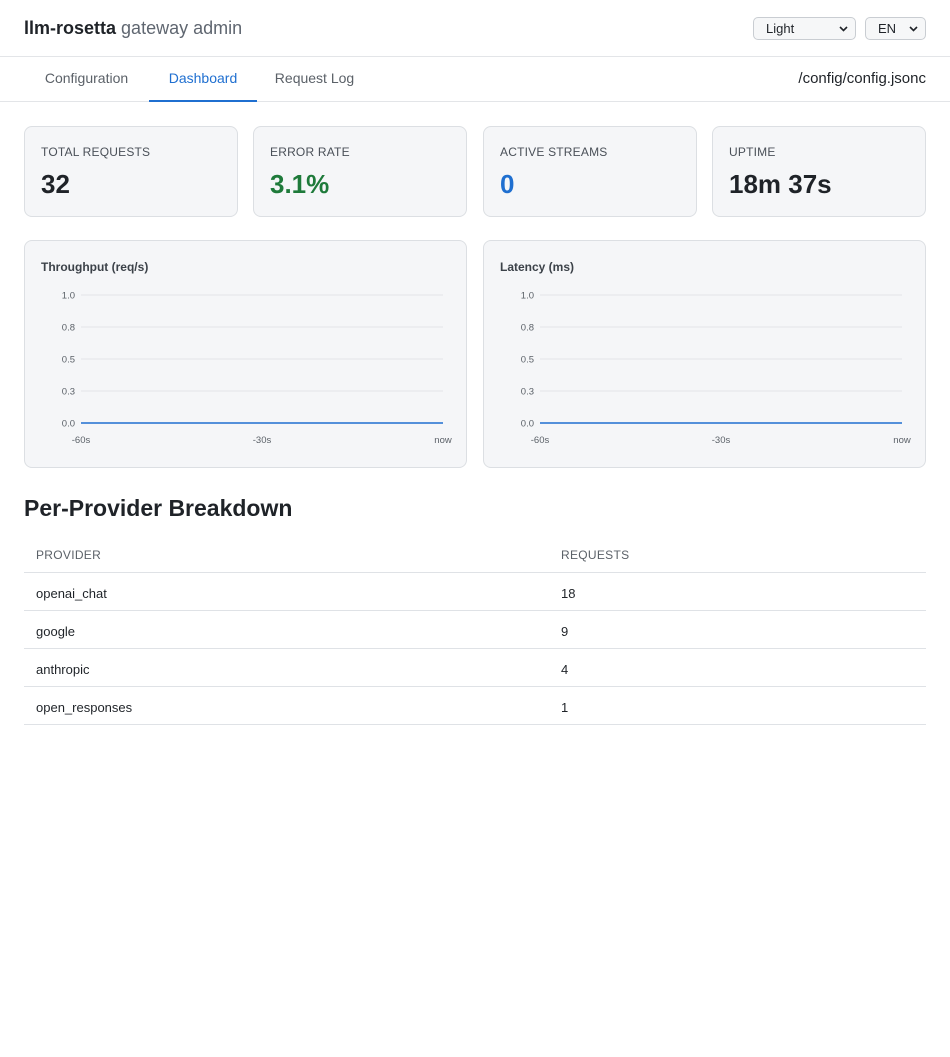  I want to click on language-select-value: EN, so click(887, 28).